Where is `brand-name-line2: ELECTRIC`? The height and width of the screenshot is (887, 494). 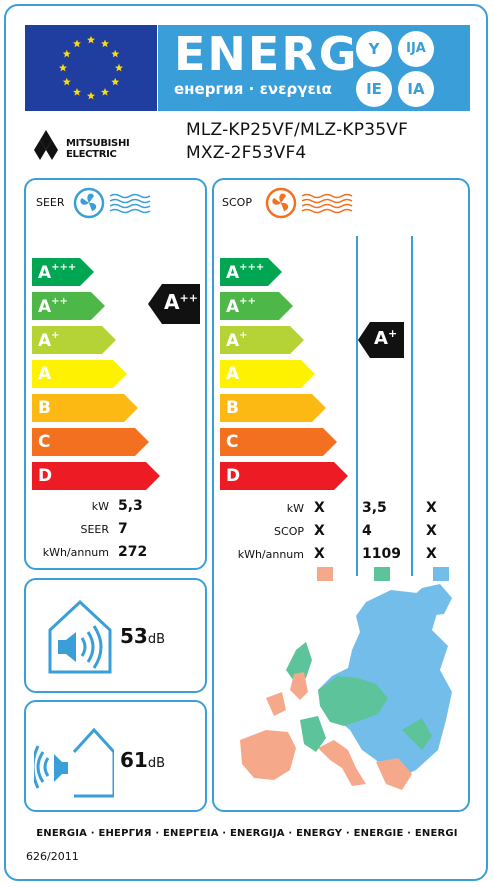
brand-name-line2: ELECTRIC is located at coordinates (91, 154).